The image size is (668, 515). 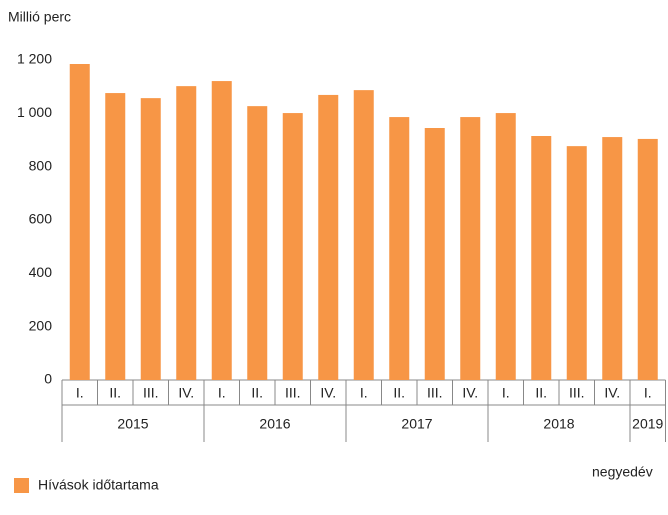 I want to click on y-tick-label: 0, so click(x=48, y=379).